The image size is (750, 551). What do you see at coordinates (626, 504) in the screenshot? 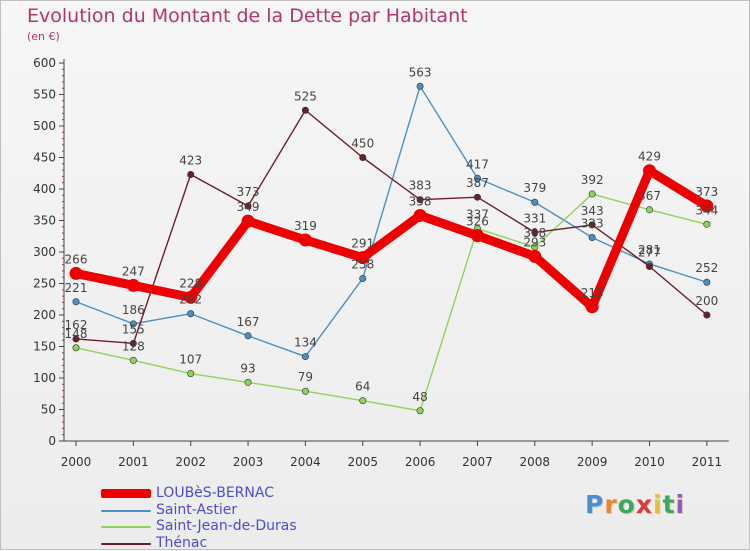
I see `logo-letter: o` at bounding box center [626, 504].